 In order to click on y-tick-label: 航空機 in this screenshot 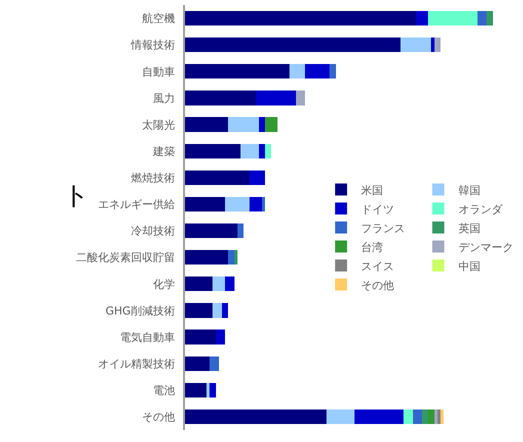, I will do `click(158, 19)`.